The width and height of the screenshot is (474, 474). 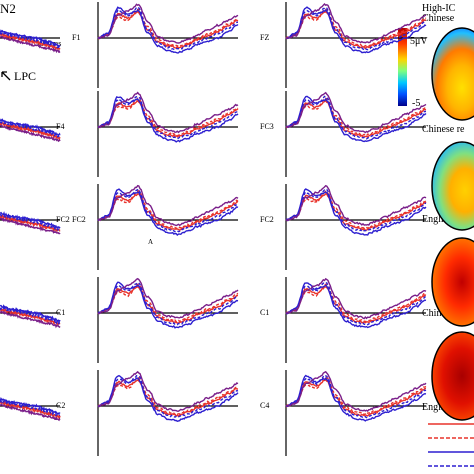 I want to click on electrode-label-p-2-2: FC2, so click(x=267, y=219).